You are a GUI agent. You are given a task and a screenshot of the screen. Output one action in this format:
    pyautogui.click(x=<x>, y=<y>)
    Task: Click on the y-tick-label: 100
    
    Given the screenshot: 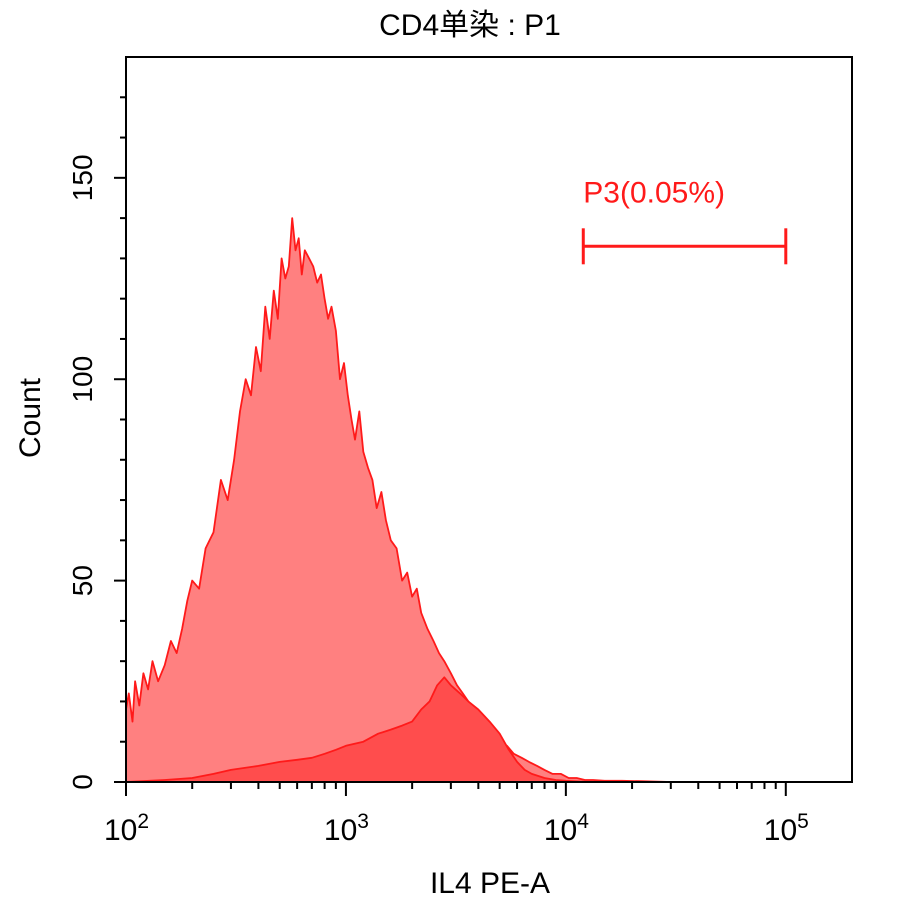 What is the action you would take?
    pyautogui.click(x=82, y=379)
    